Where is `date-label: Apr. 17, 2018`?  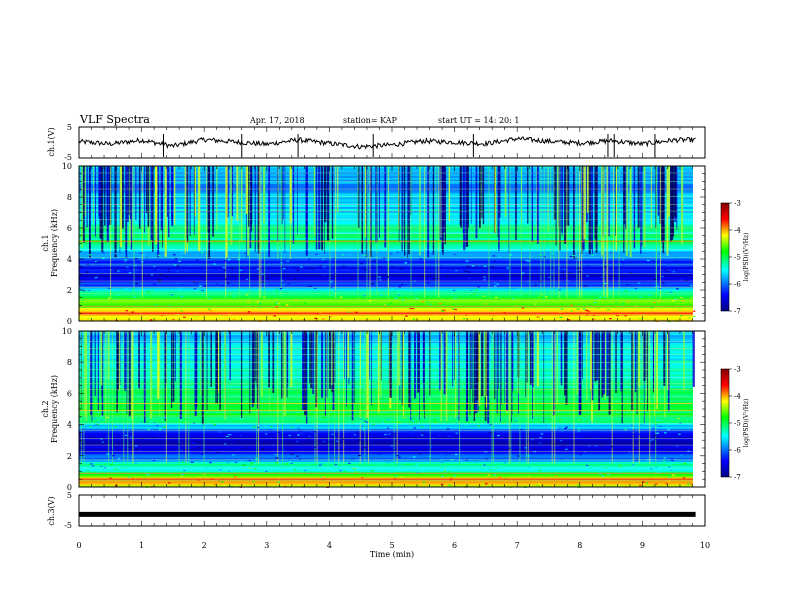
date-label: Apr. 17, 2018 is located at coordinates (277, 120).